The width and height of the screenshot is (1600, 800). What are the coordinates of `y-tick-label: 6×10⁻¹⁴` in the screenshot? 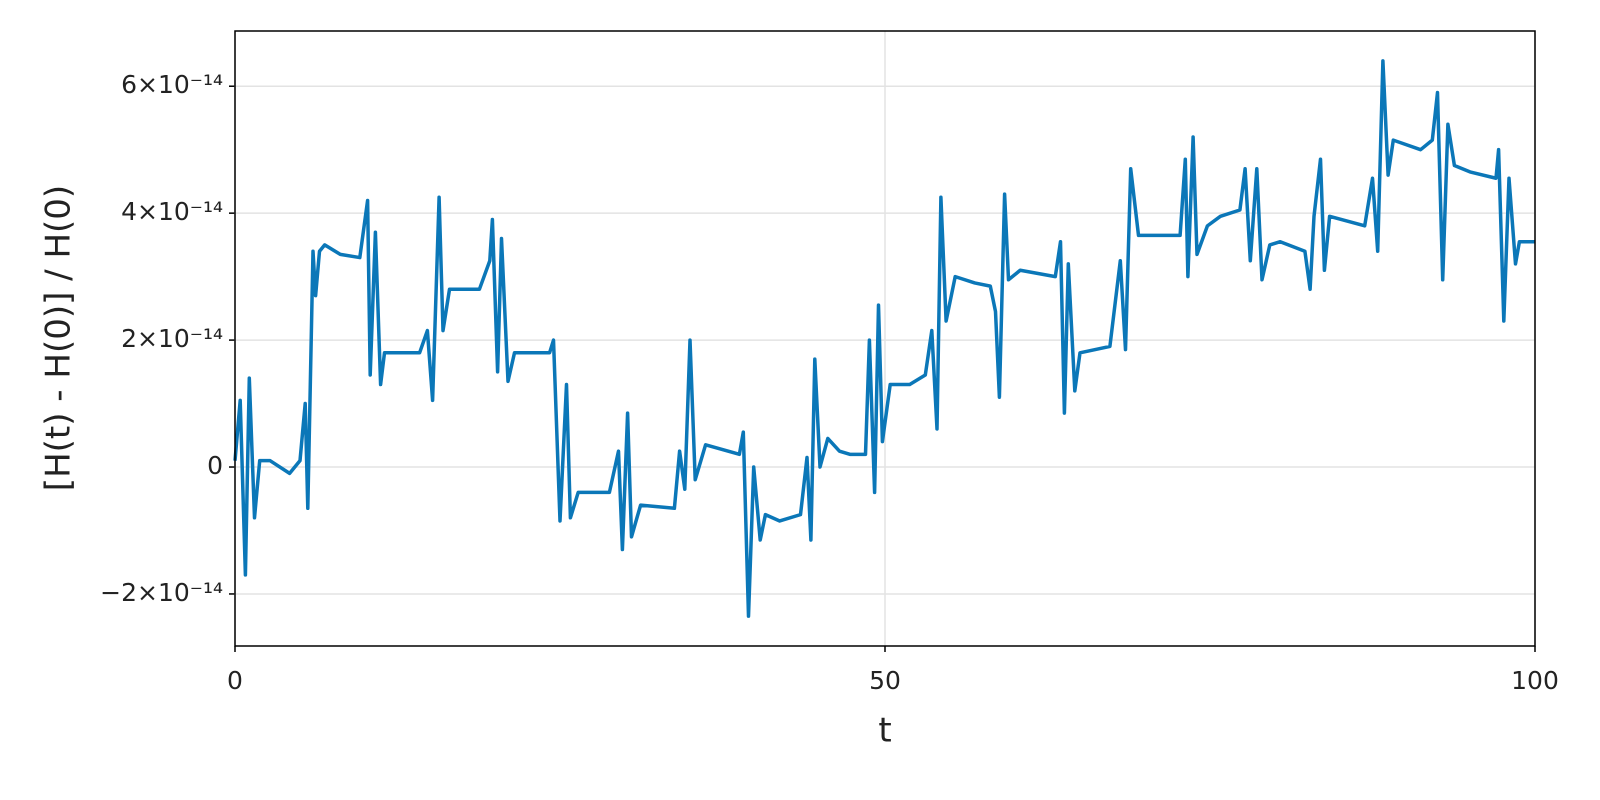 It's located at (172, 84).